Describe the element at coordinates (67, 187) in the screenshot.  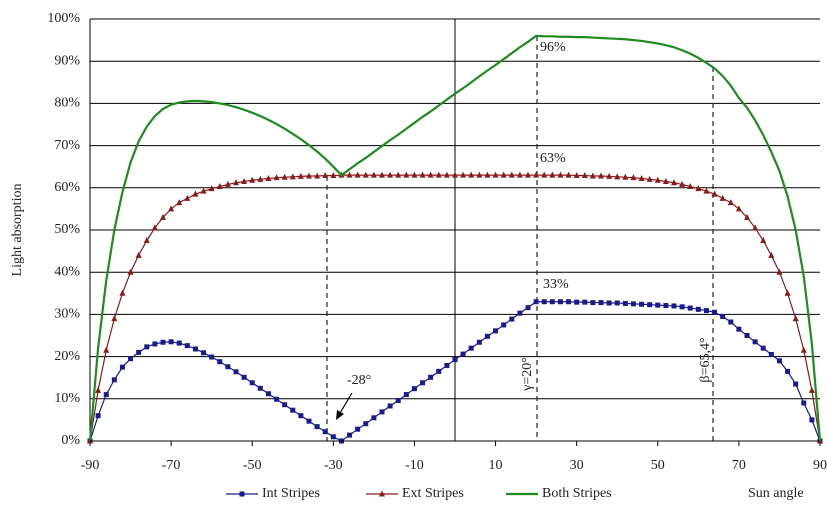
I see `y-tick-label: 60%` at that location.